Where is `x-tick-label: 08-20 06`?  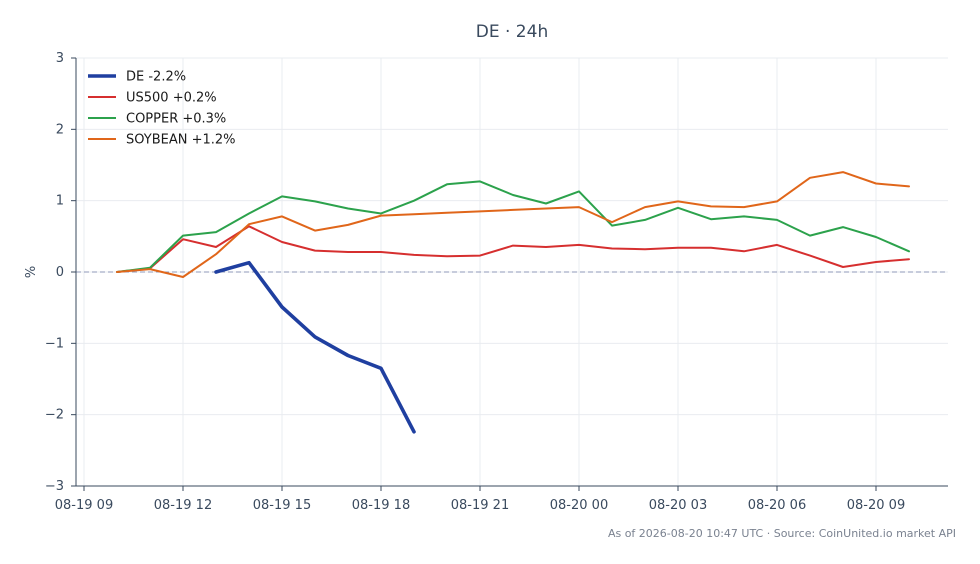 x-tick-label: 08-20 06 is located at coordinates (777, 505).